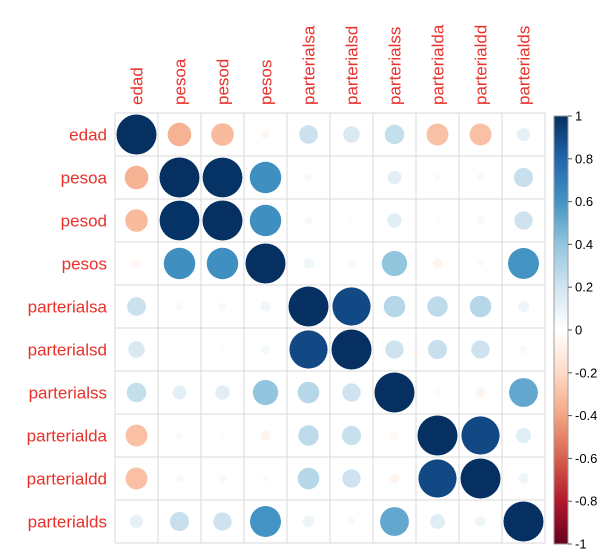 This screenshot has height=554, width=603. I want to click on corr-circle-pesos-pesoa, so click(179, 263).